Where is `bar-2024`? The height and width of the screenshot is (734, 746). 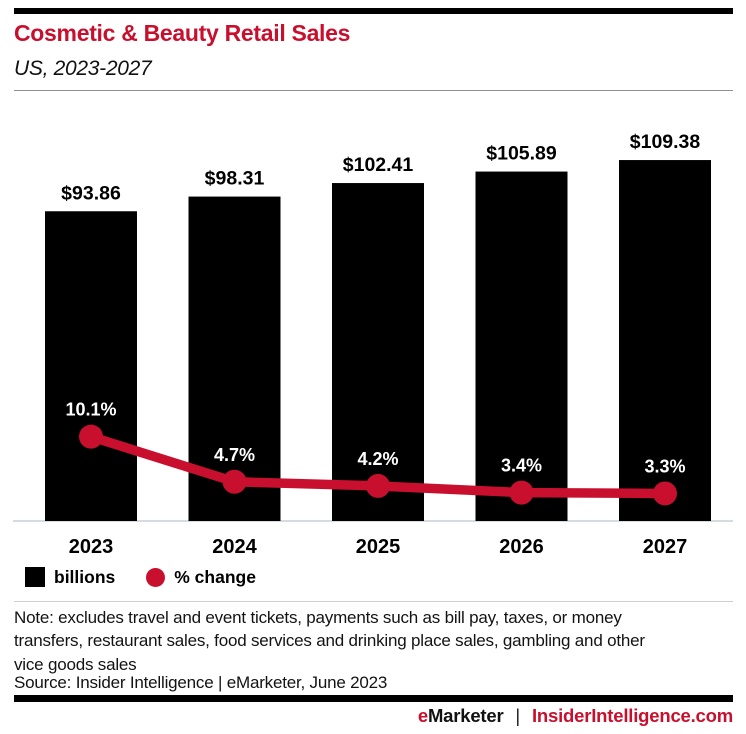
bar-2024 is located at coordinates (234, 358).